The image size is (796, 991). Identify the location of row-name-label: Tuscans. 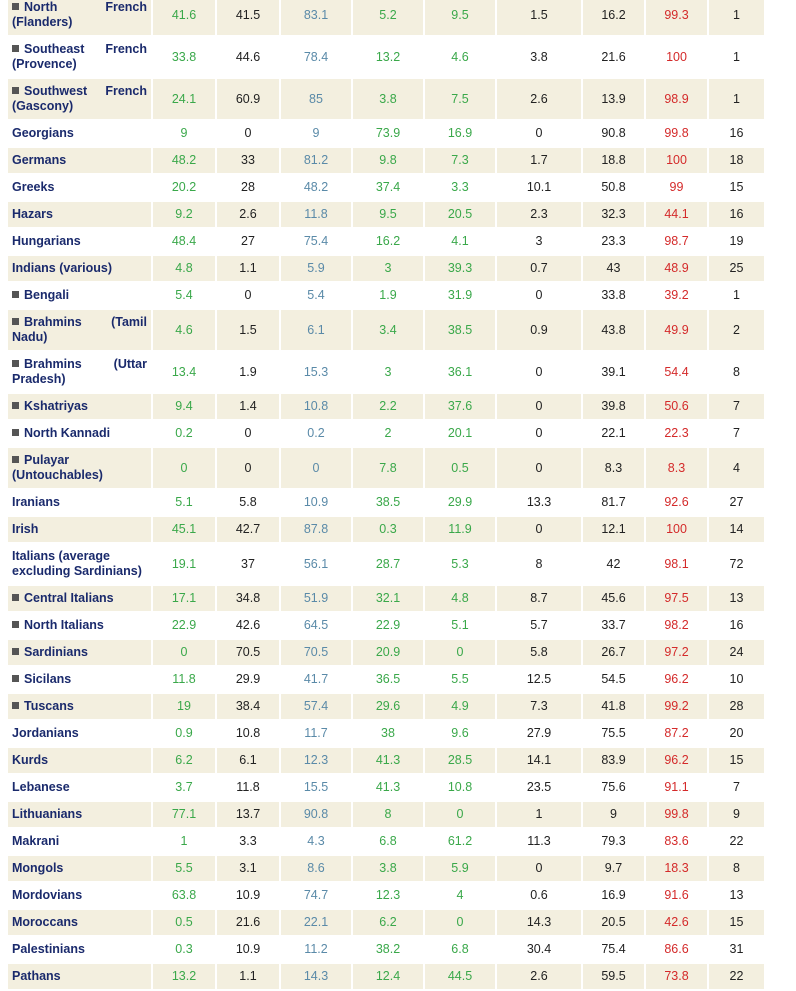
(49, 706).